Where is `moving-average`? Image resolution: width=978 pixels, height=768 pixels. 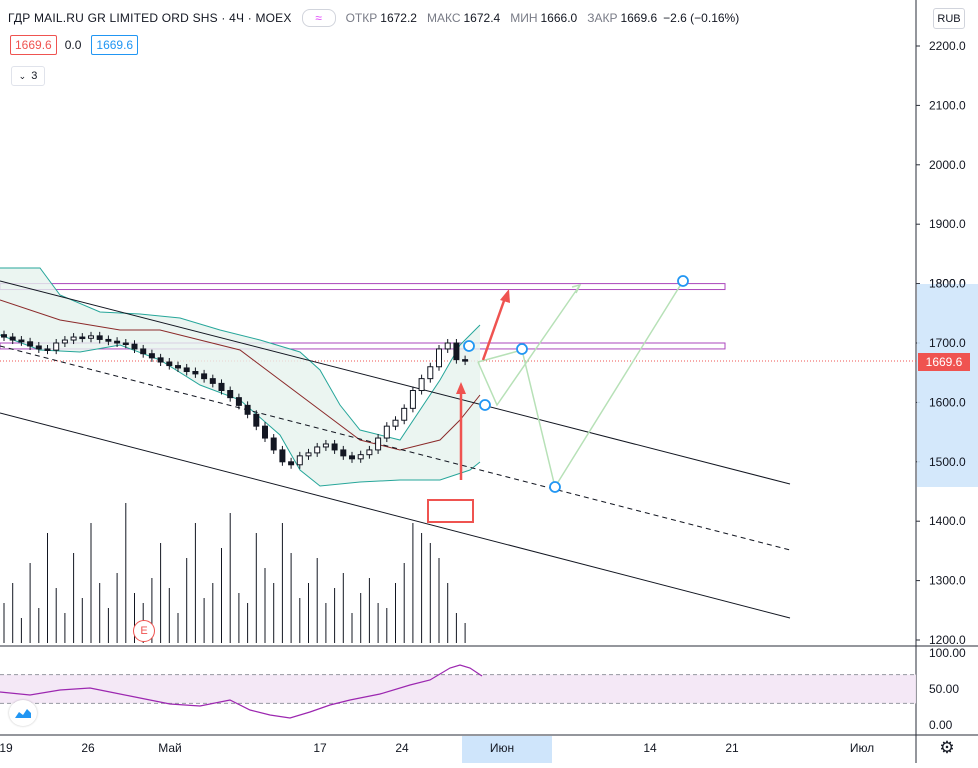 moving-average is located at coordinates (240, 375).